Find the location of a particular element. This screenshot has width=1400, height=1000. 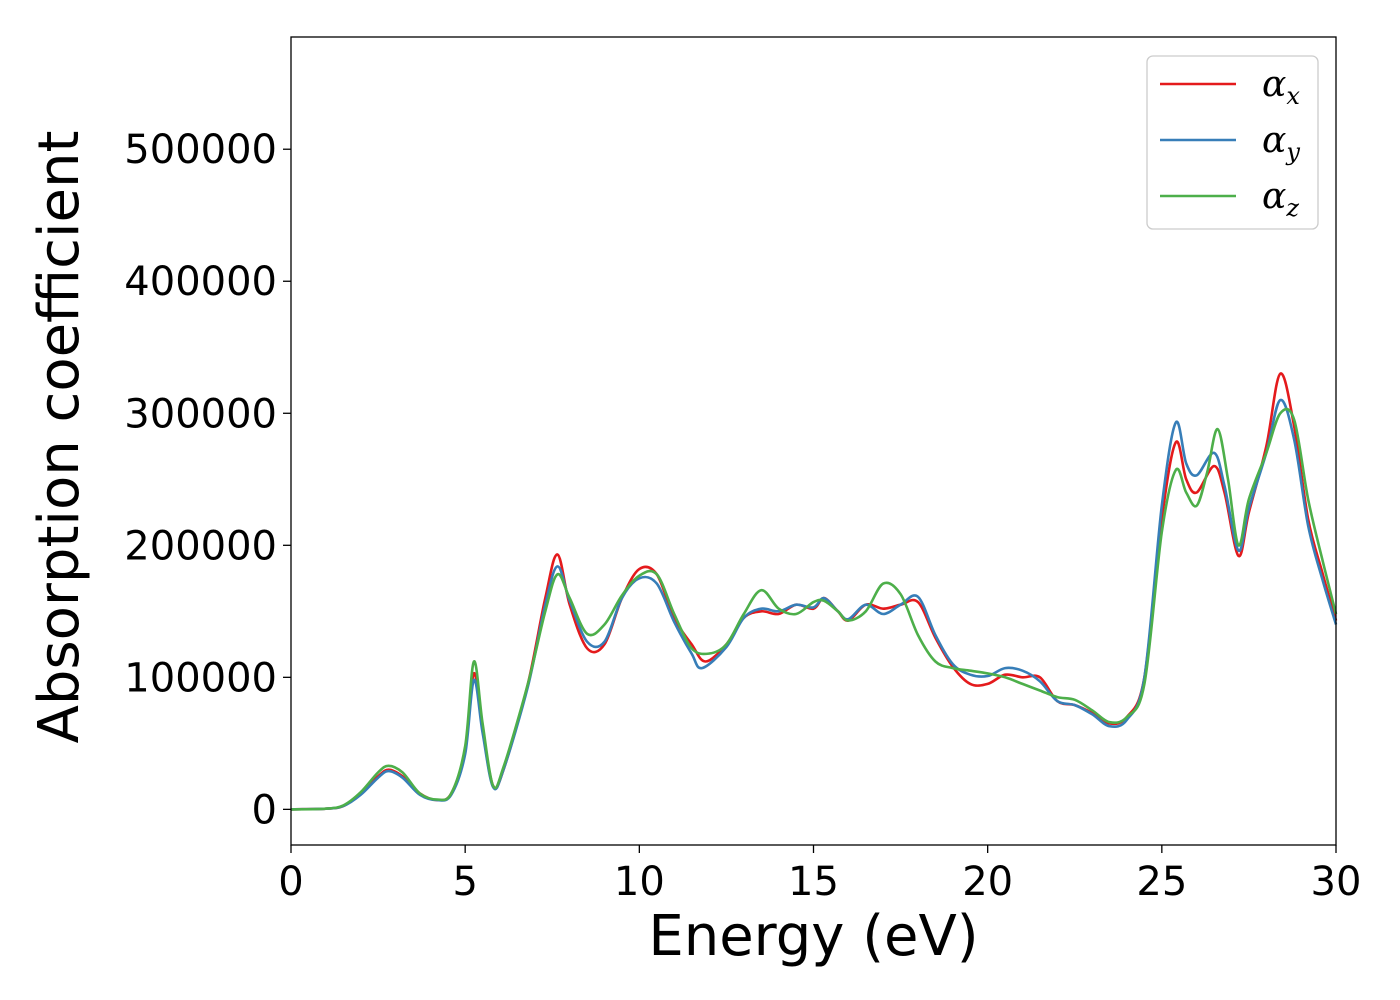

y-tick-label: 300000 is located at coordinates (200, 414).